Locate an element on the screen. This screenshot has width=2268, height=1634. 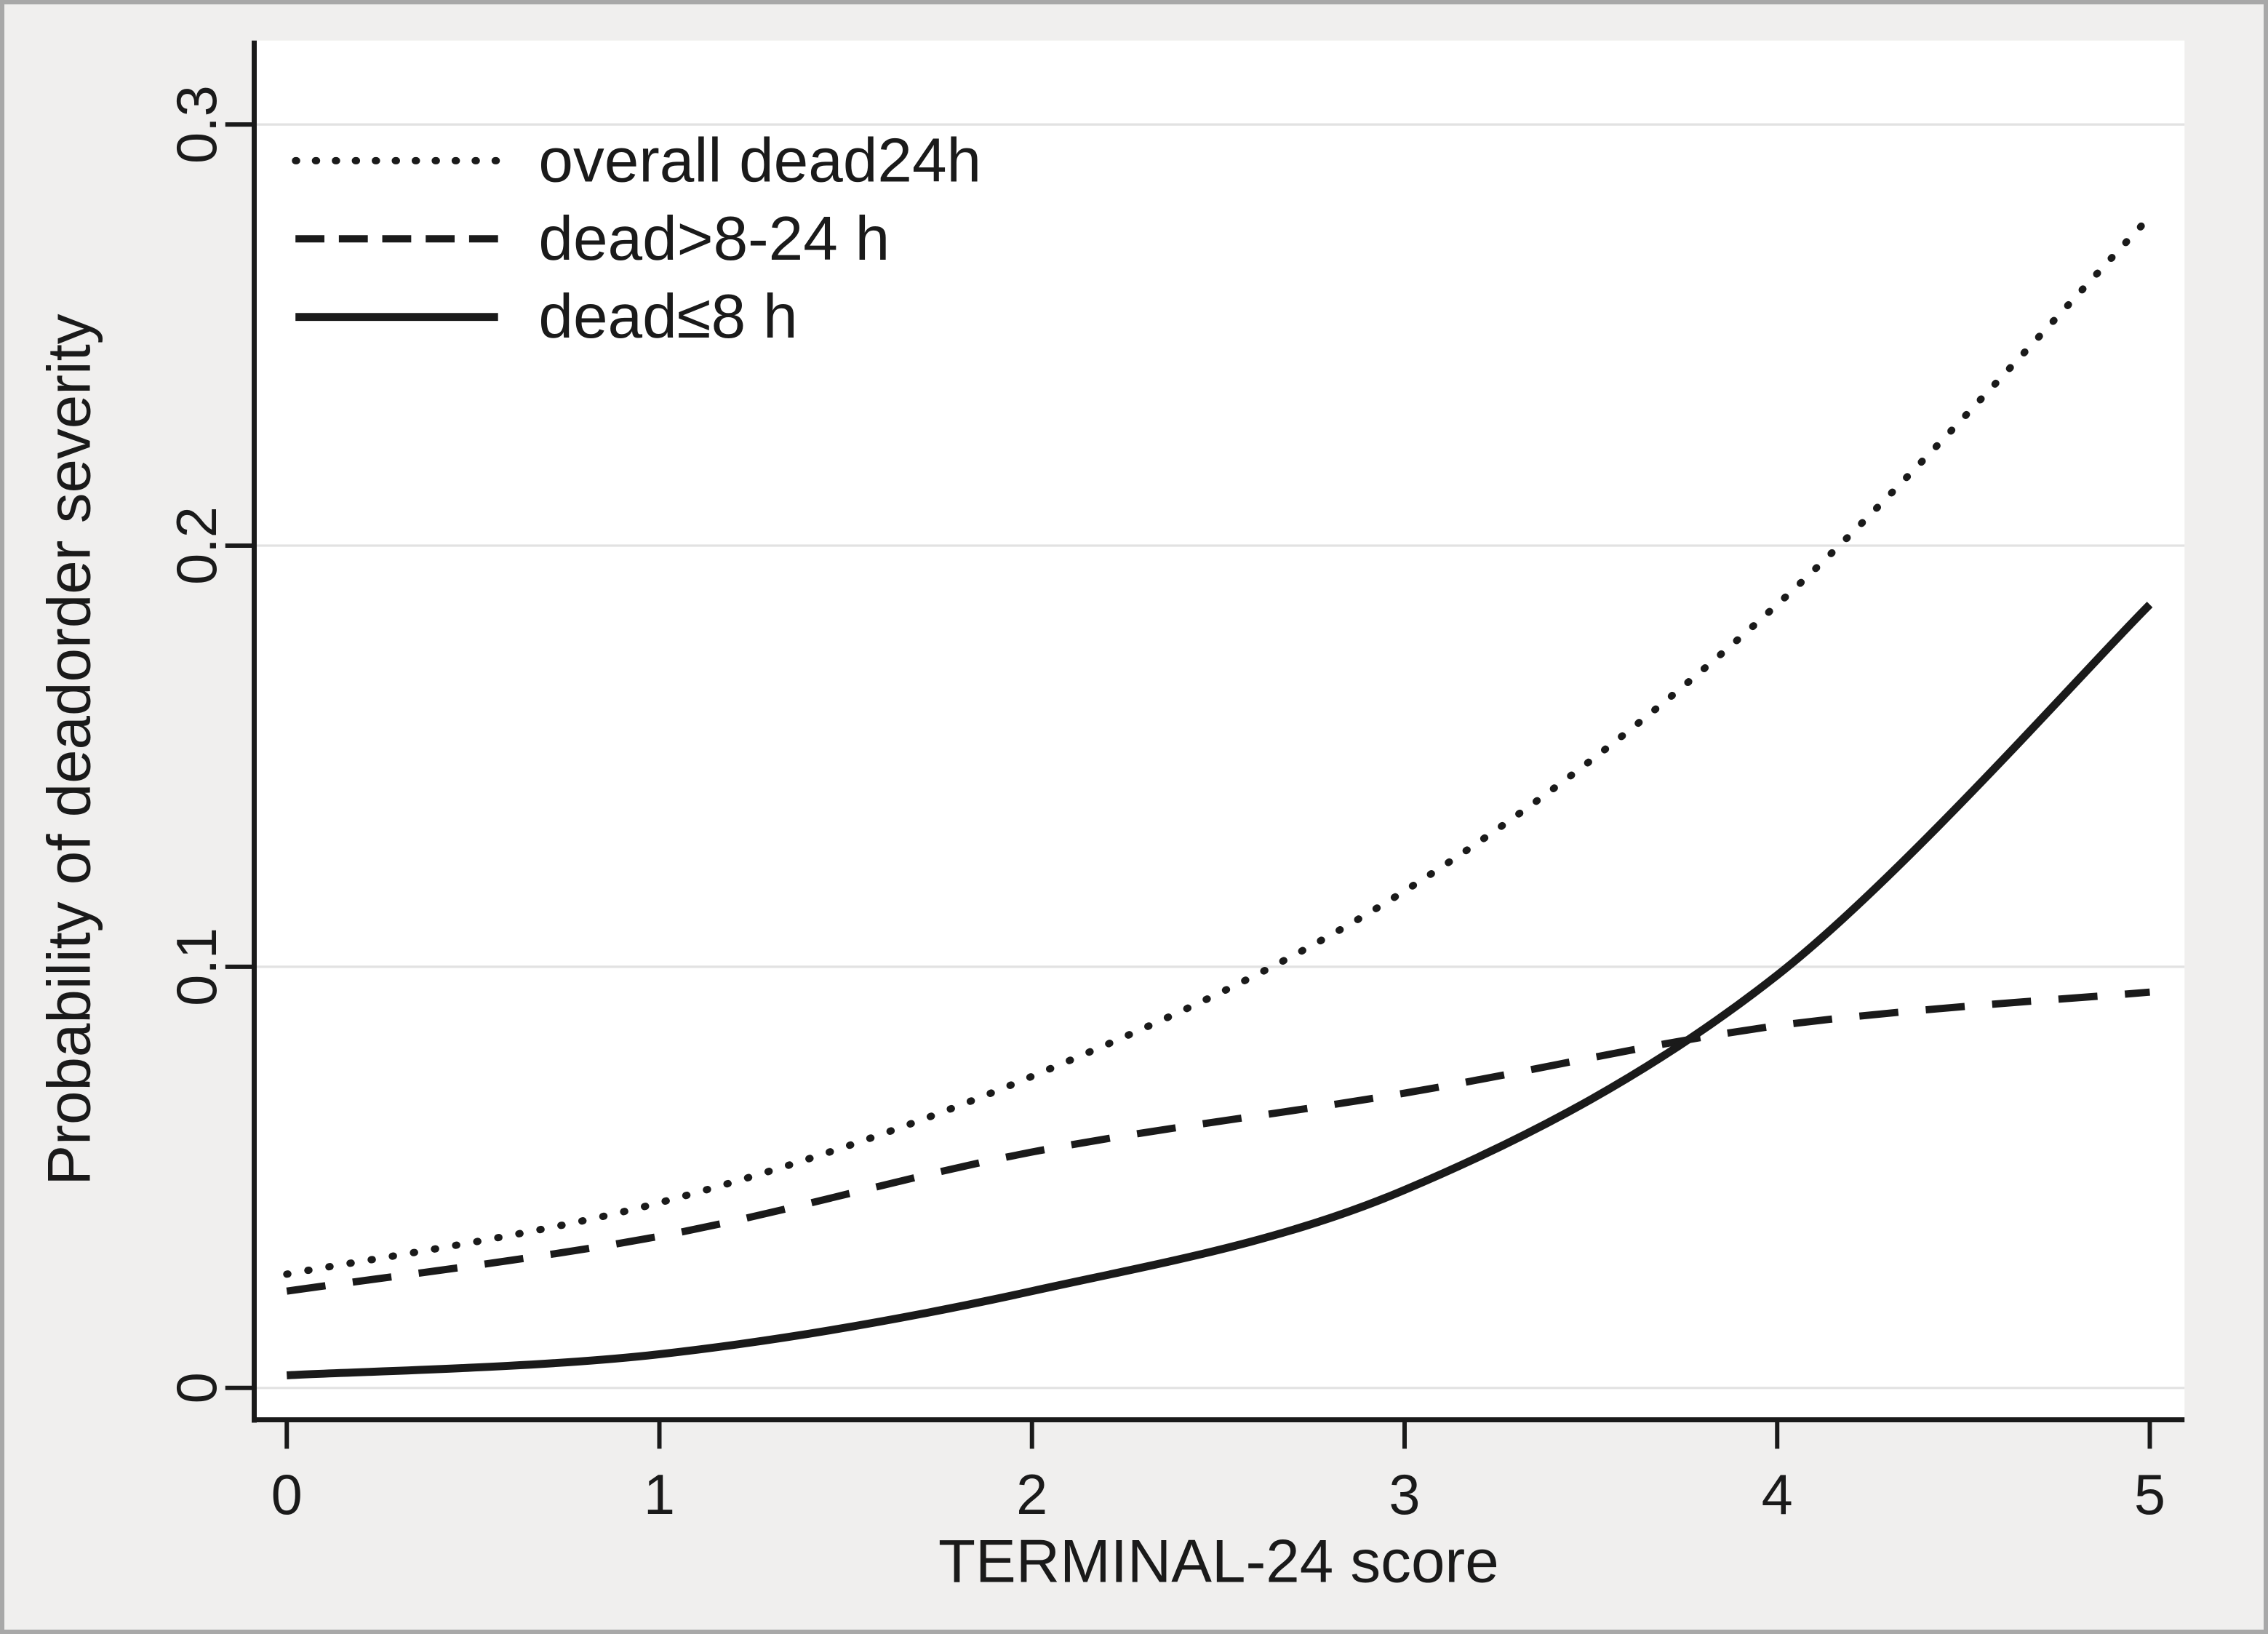
legend-label: dead>8-24 h is located at coordinates (714, 239).